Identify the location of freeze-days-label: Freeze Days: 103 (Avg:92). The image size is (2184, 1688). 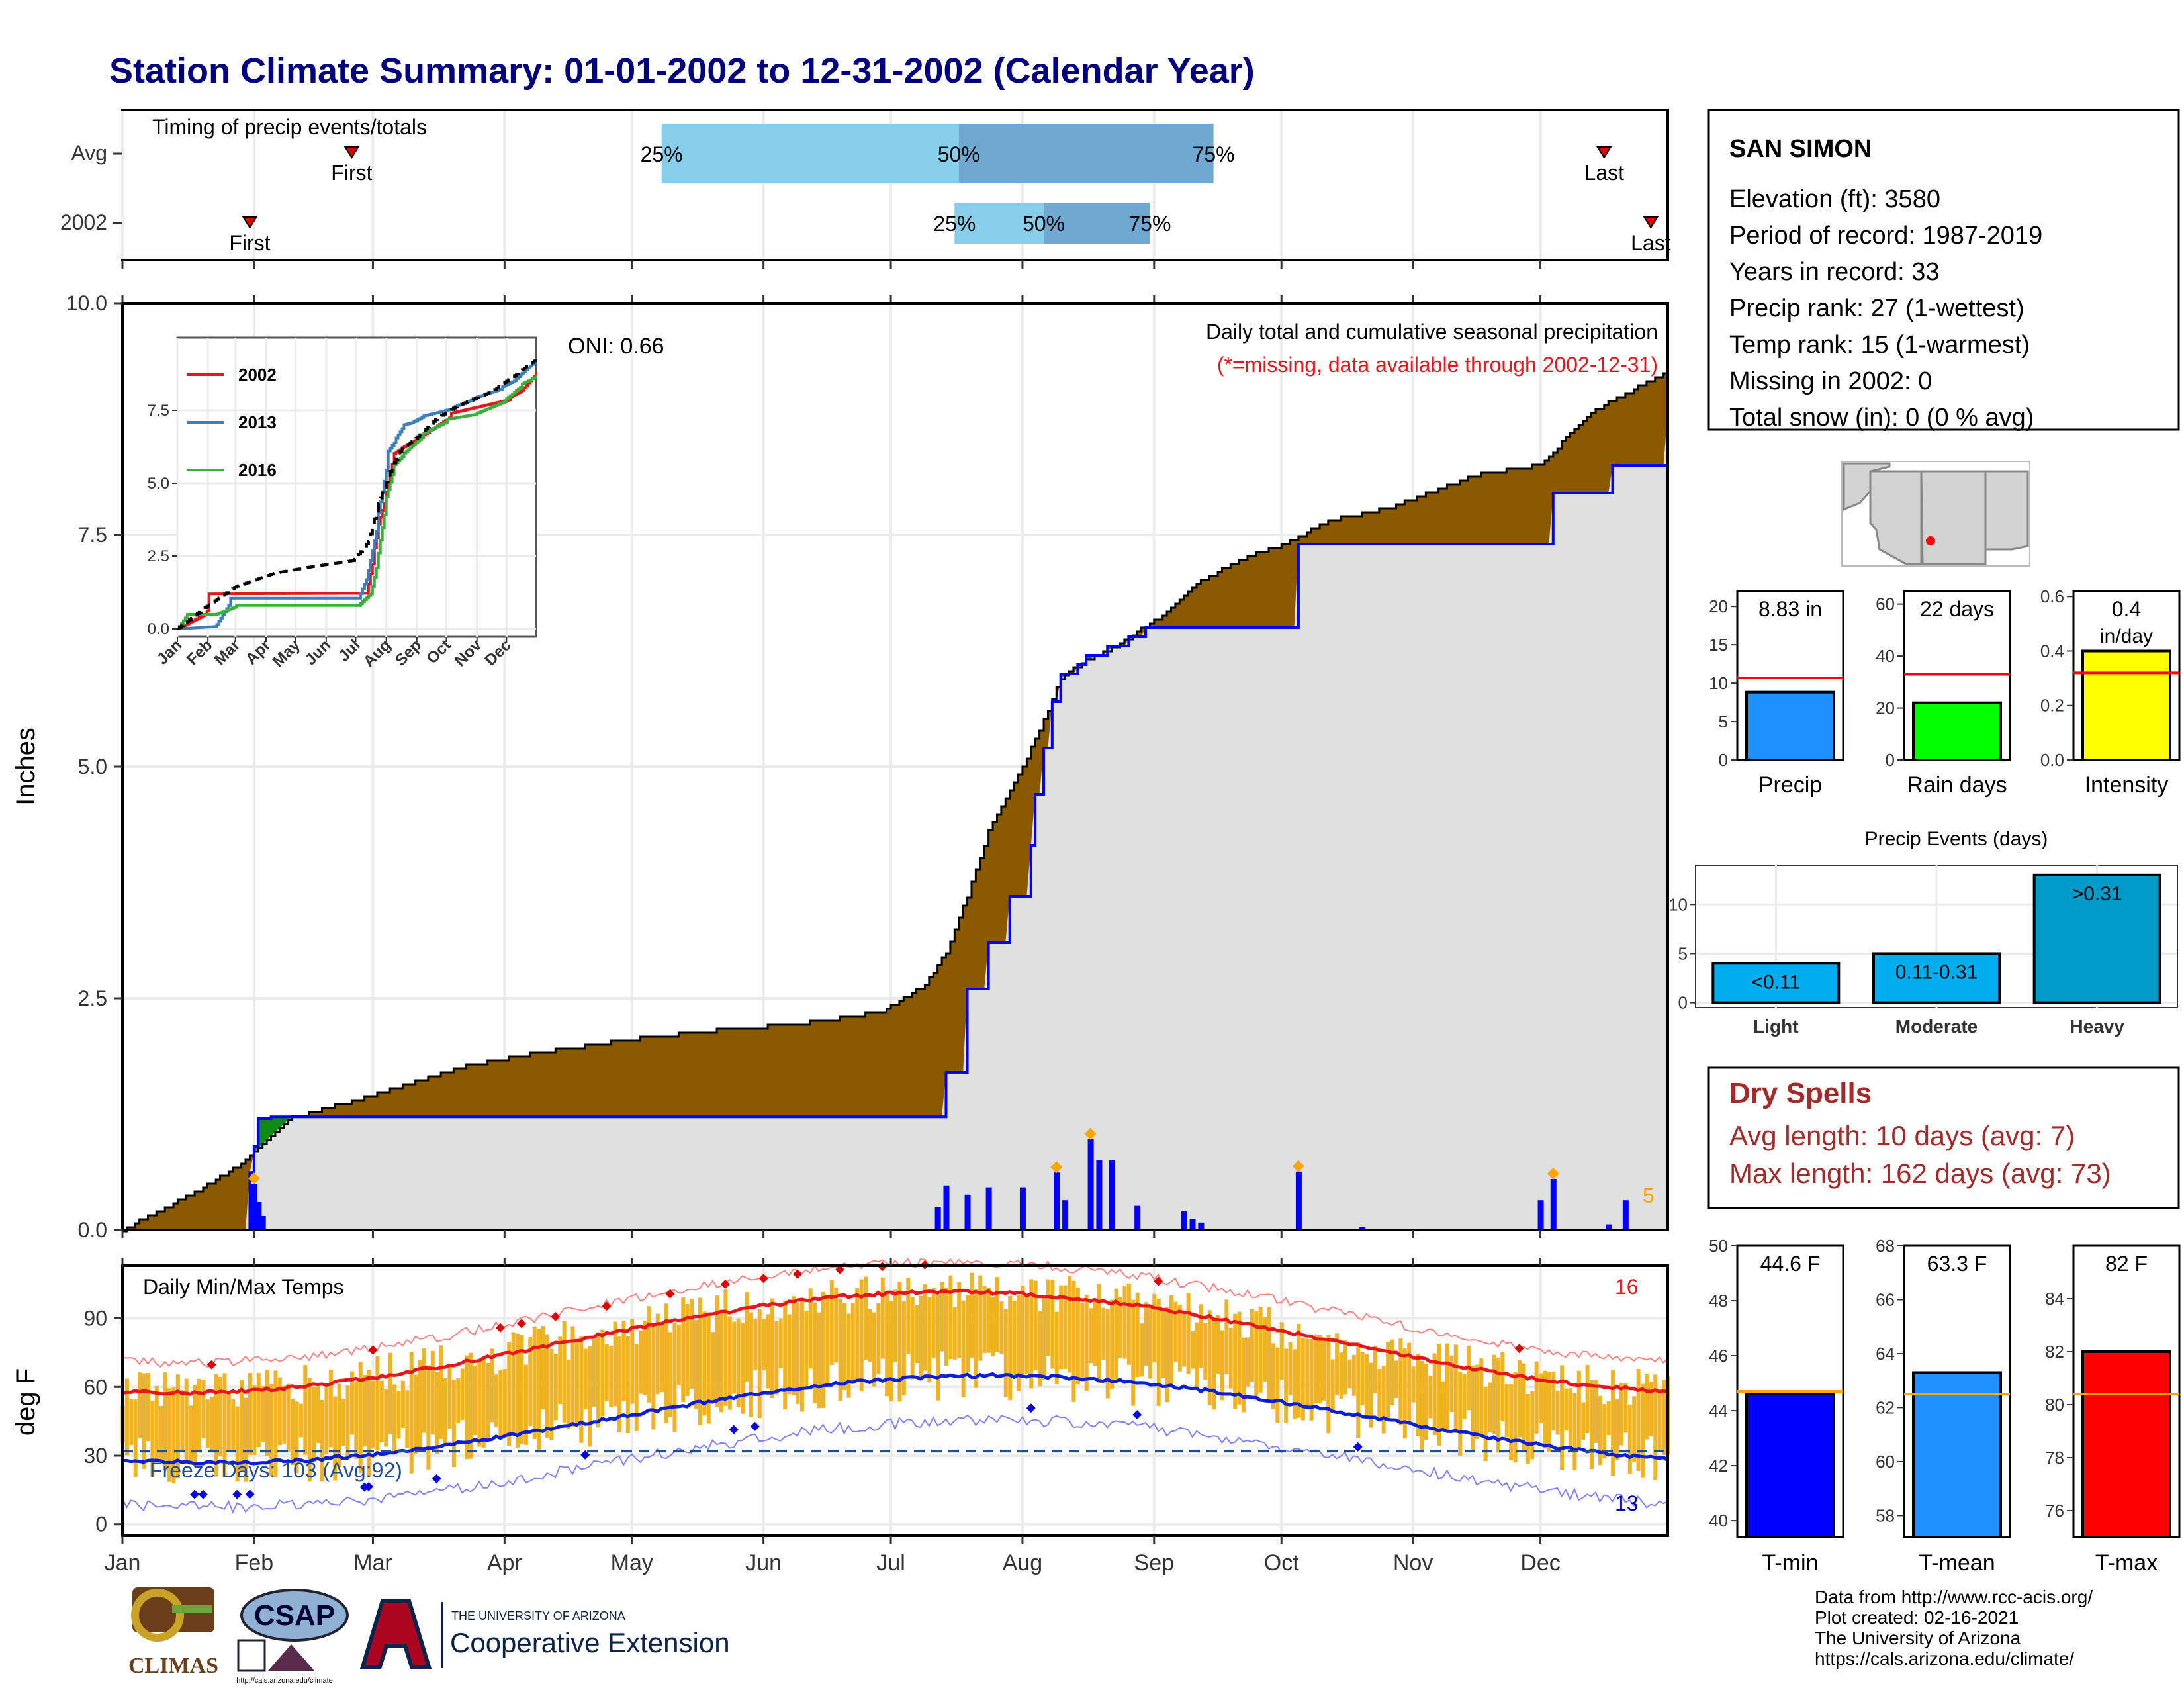
(276, 1470).